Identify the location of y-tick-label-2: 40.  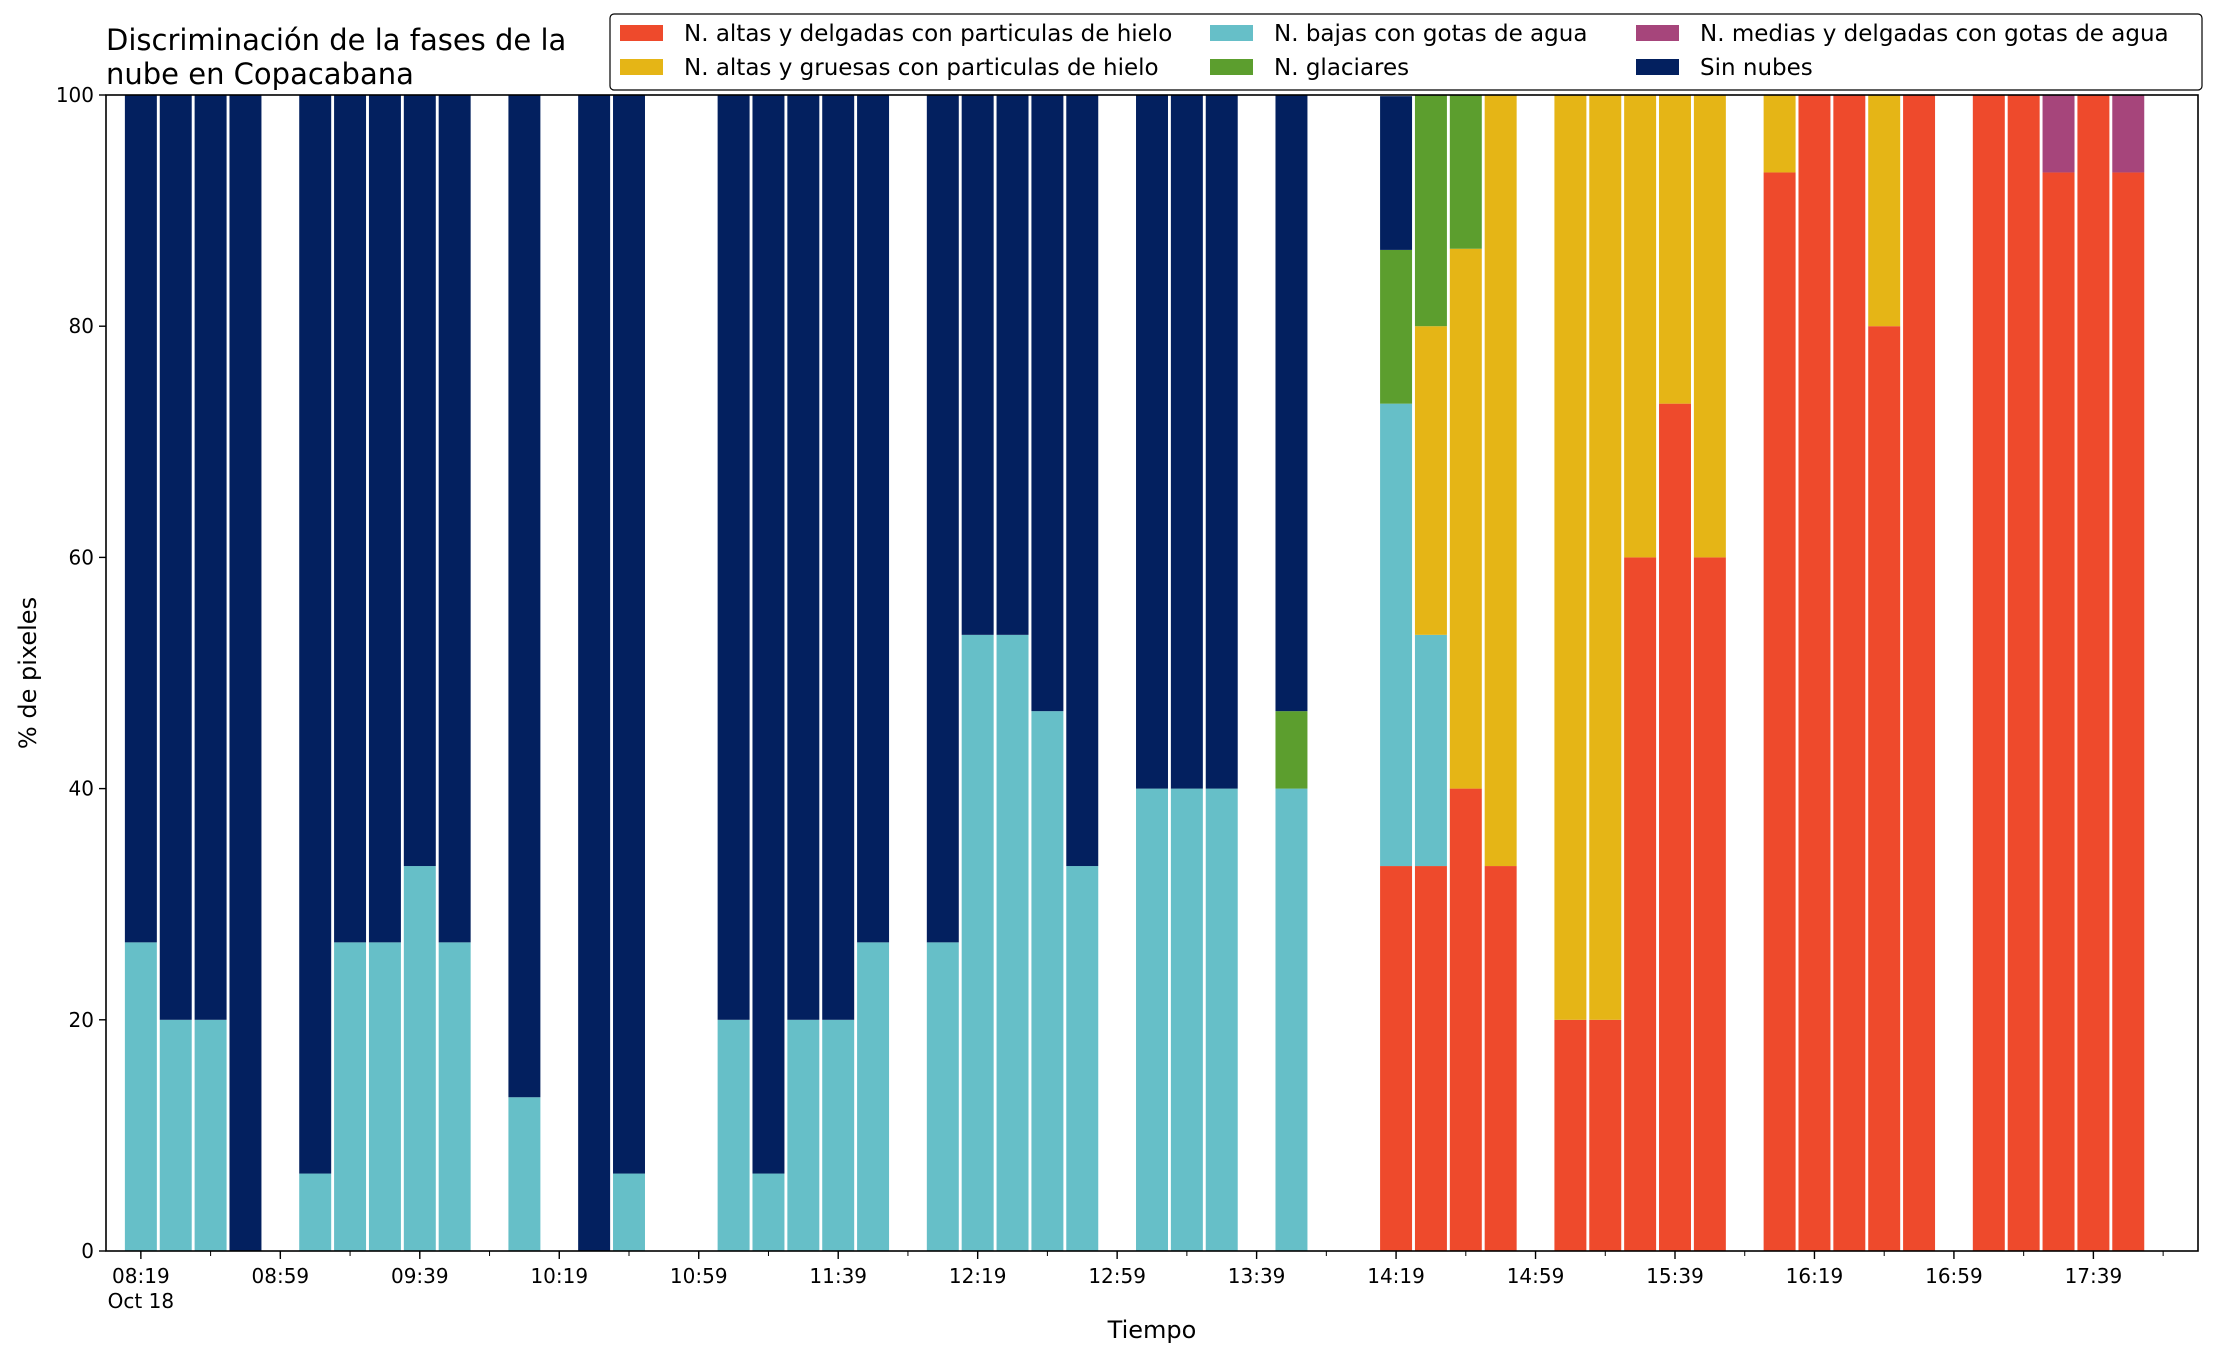
(81, 789).